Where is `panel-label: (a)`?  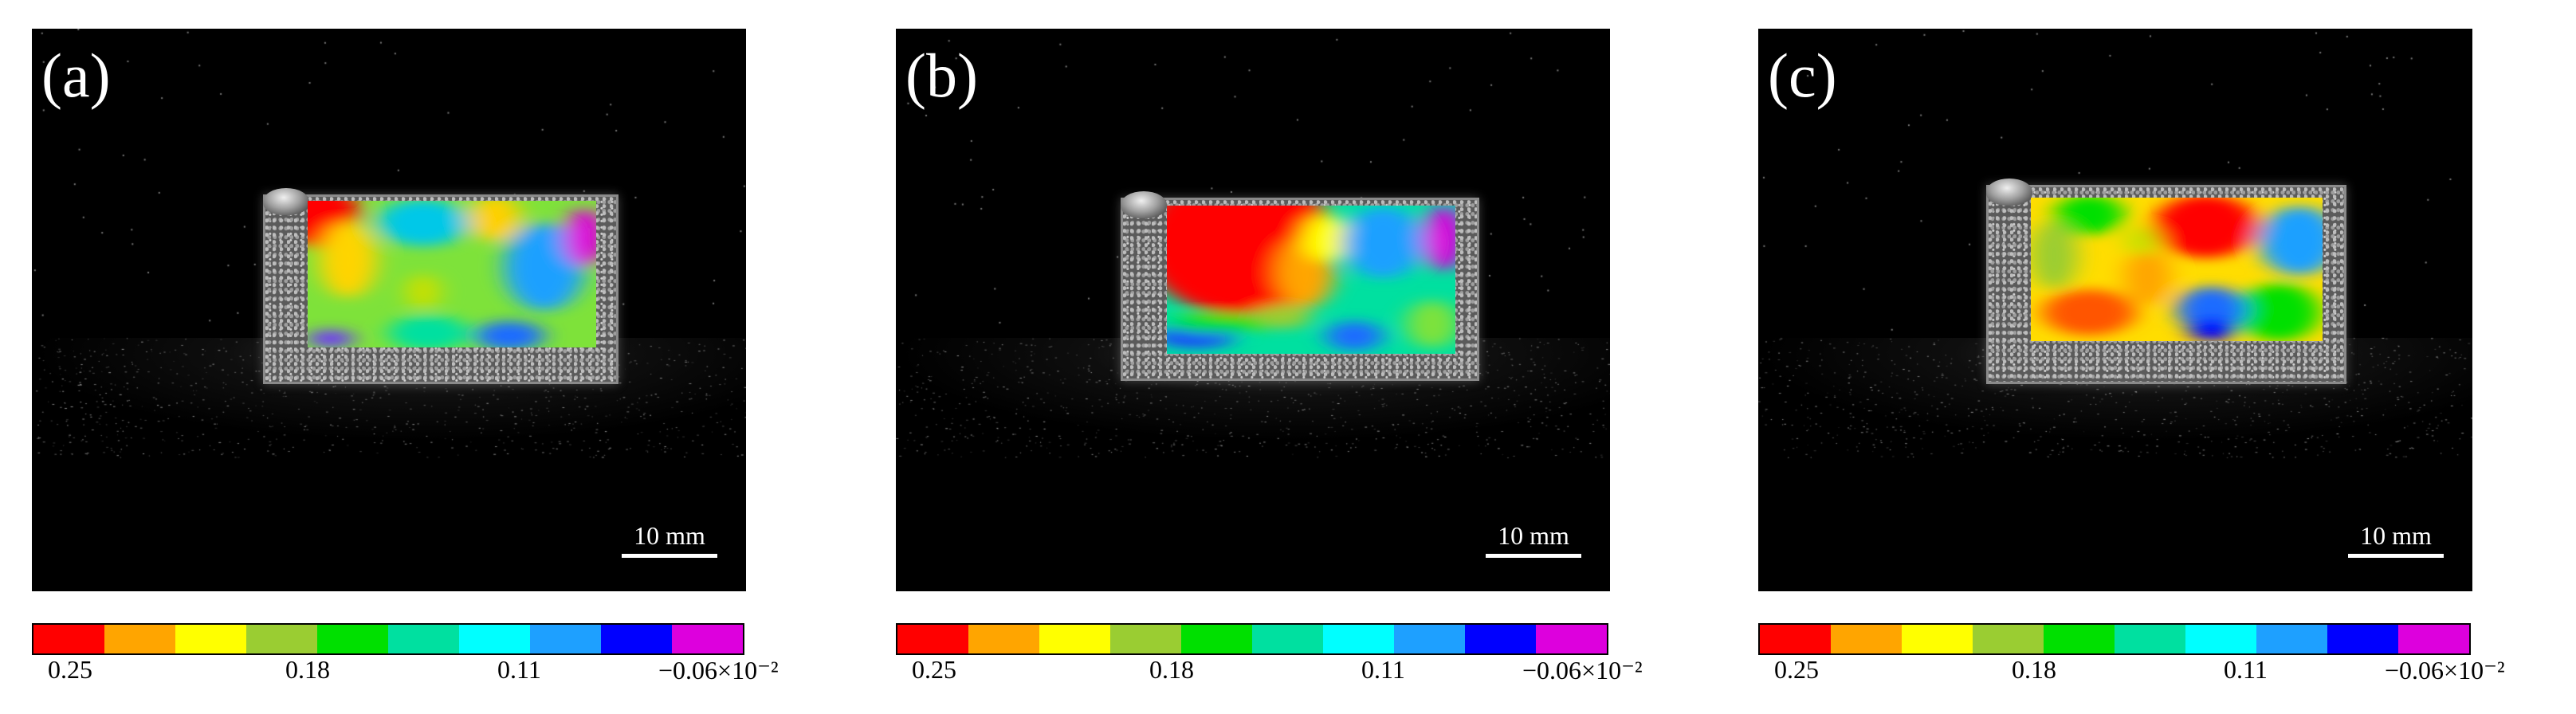 panel-label: (a) is located at coordinates (76, 75).